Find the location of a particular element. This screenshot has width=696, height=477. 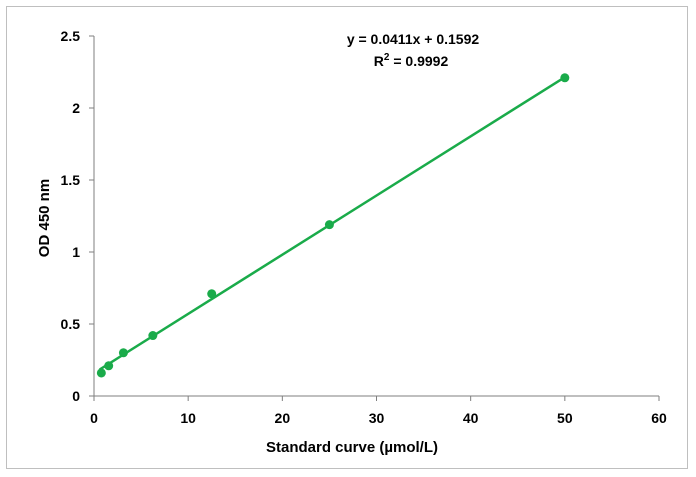

r-squared-superscript: 2 is located at coordinates (387, 57).